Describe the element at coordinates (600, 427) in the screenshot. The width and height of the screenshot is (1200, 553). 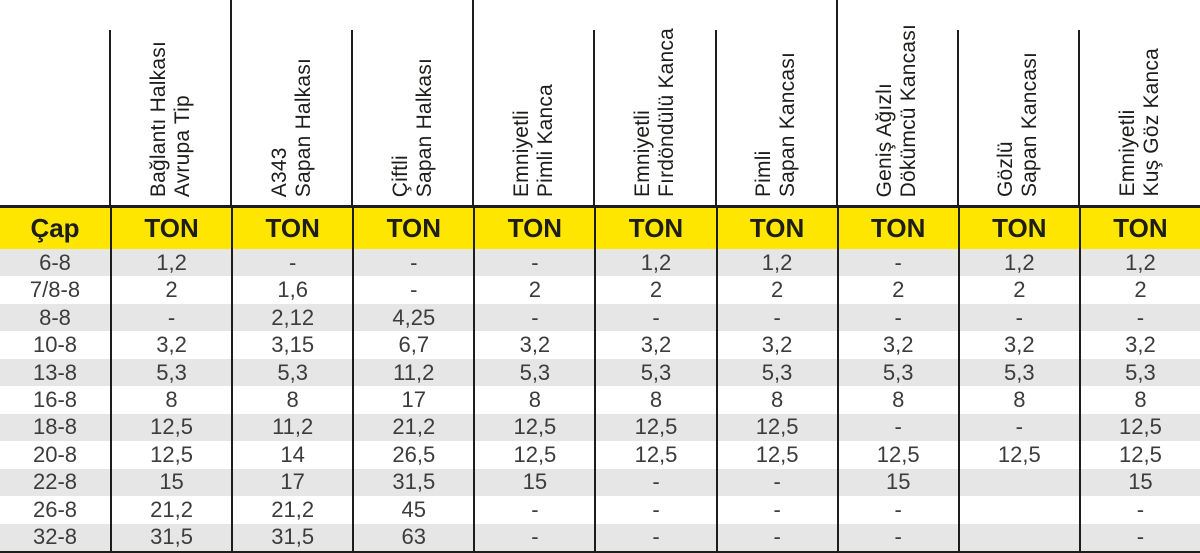
I see `table-row: 18-8 12,5 11,2 21,2 12,5 12,5 12,5- -12,5` at that location.